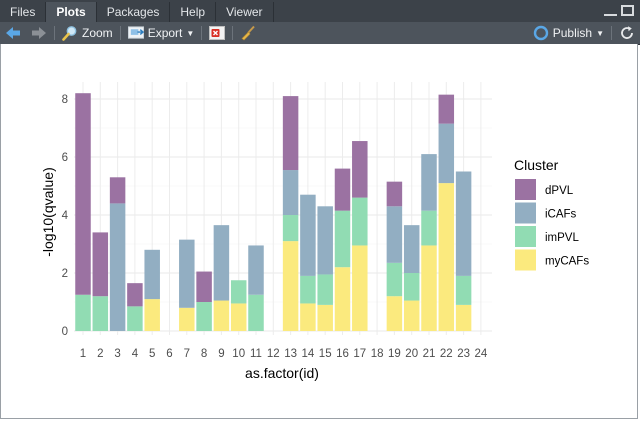 The width and height of the screenshot is (640, 424). Describe the element at coordinates (411, 354) in the screenshot. I see `x-tick-label: 20` at that location.